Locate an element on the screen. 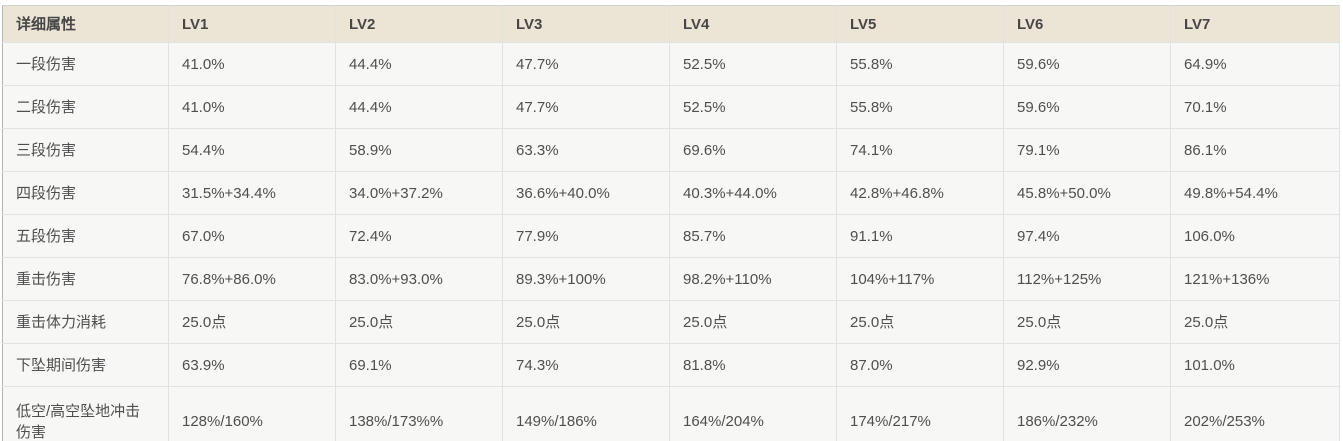 The image size is (1343, 441). stat-value-cell: 164%/204% is located at coordinates (753, 413).